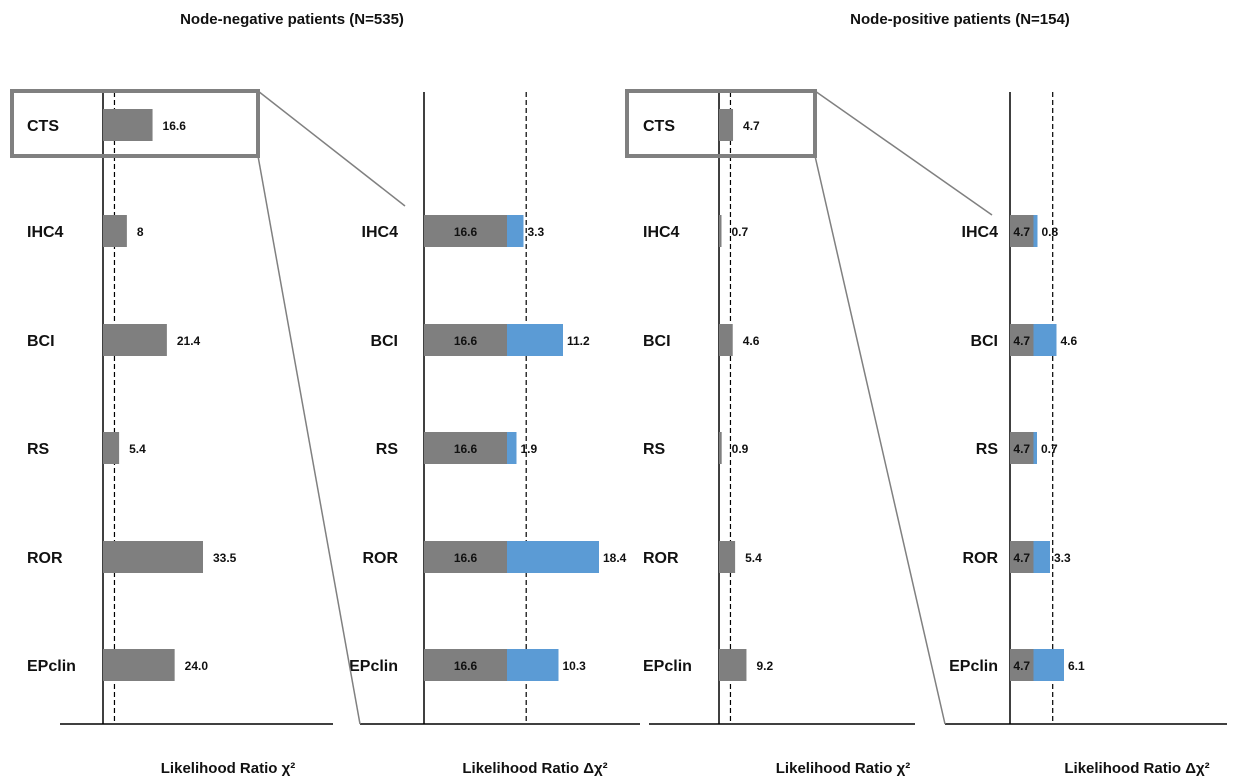 This screenshot has width=1247, height=782. What do you see at coordinates (197, 666) in the screenshot?
I see `panel-1-value-label-epclin: 24.0` at bounding box center [197, 666].